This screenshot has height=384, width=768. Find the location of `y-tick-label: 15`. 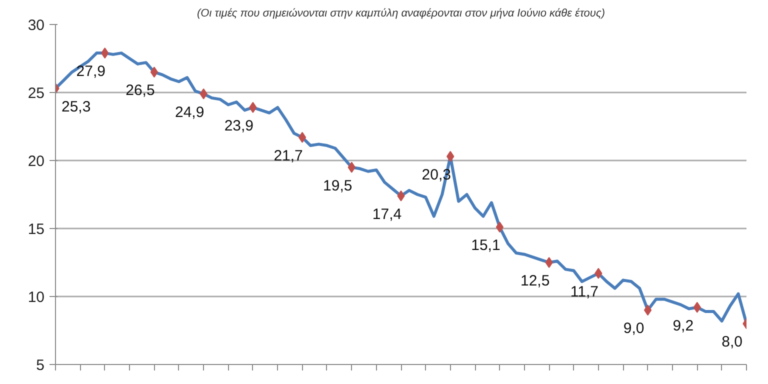

y-tick-label: 15 is located at coordinates (36, 229).